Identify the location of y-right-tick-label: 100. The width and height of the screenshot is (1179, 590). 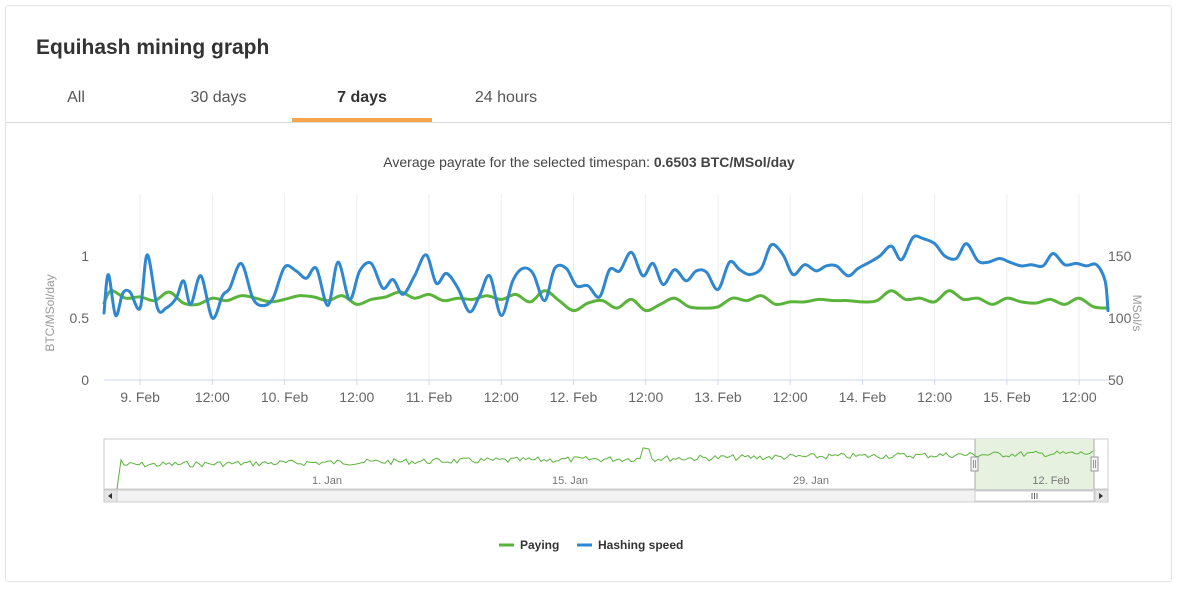
(1120, 318).